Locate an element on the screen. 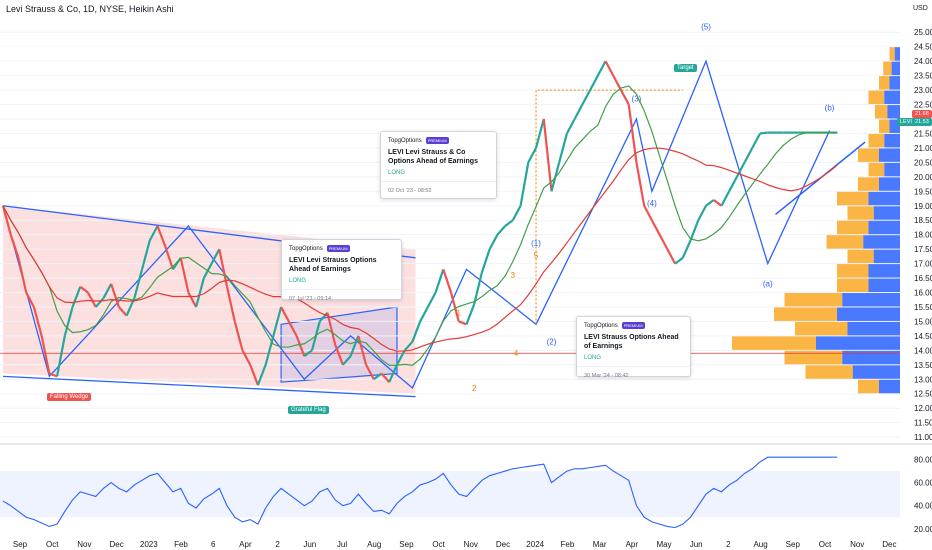 The height and width of the screenshot is (550, 932). y-tick-label: 13.00 is located at coordinates (923, 379).